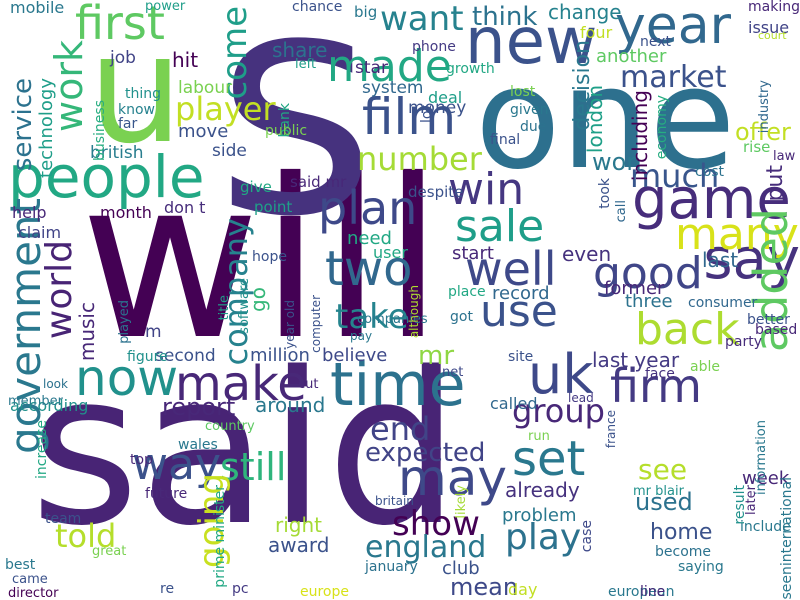 The height and width of the screenshot is (600, 800). What do you see at coordinates (280, 355) in the screenshot?
I see `word-million: million` at bounding box center [280, 355].